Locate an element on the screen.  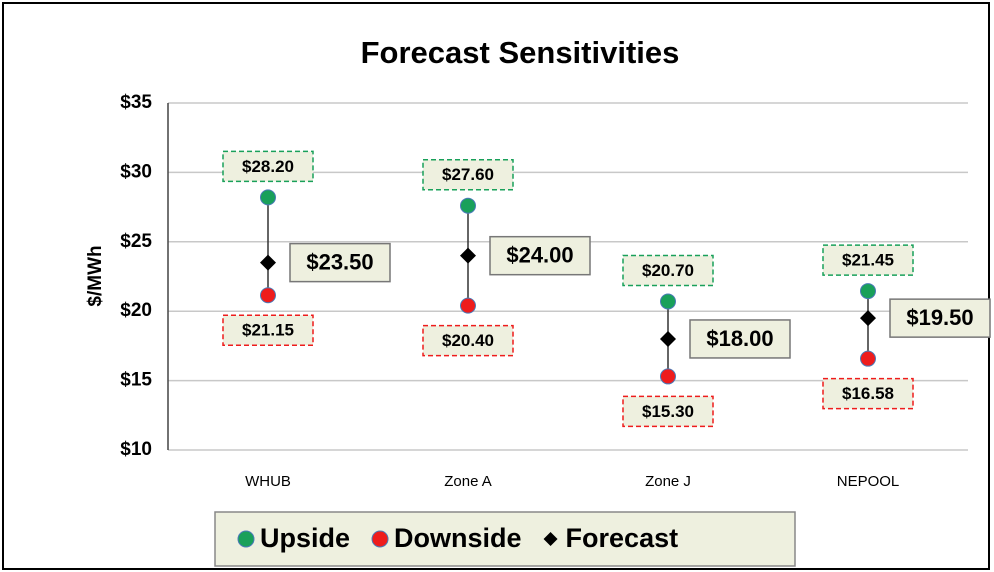
y-tick-label: $15 is located at coordinates (136, 380).